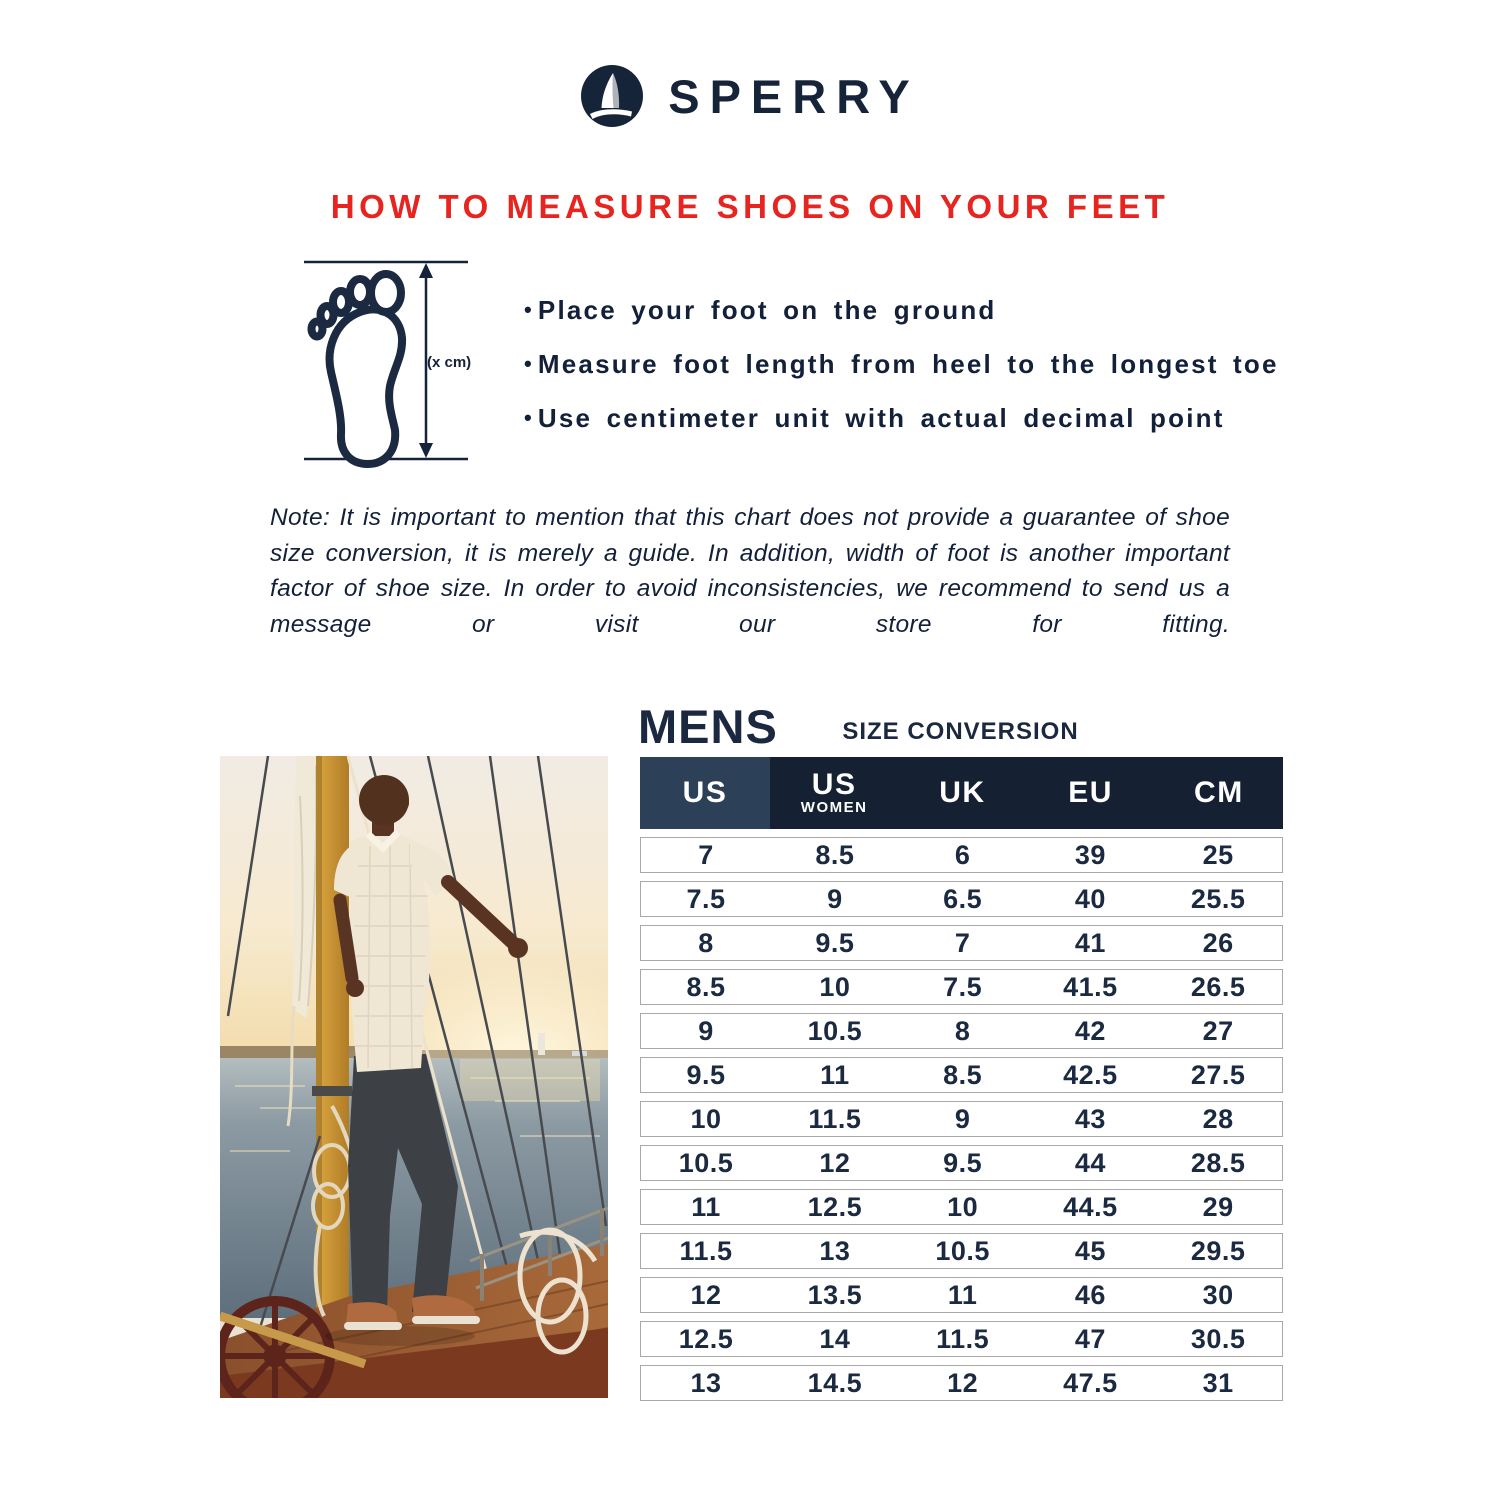  Describe the element at coordinates (706, 1074) in the screenshot. I see `cell-us: 9.5` at that location.